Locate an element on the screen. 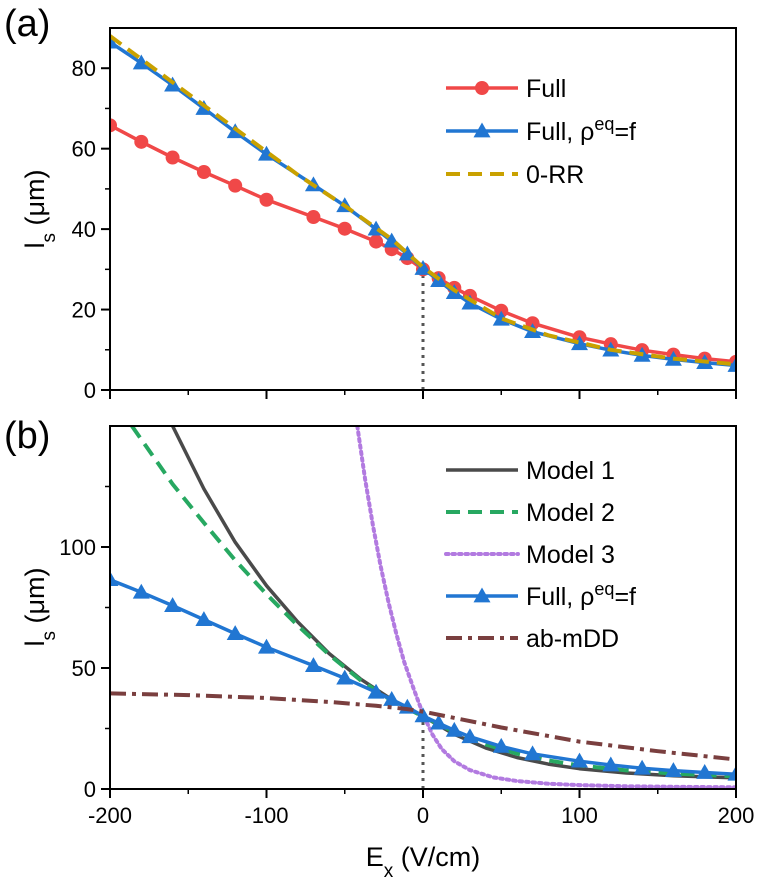 The height and width of the screenshot is (880, 758). x-tick-label: -200 is located at coordinates (110, 815).